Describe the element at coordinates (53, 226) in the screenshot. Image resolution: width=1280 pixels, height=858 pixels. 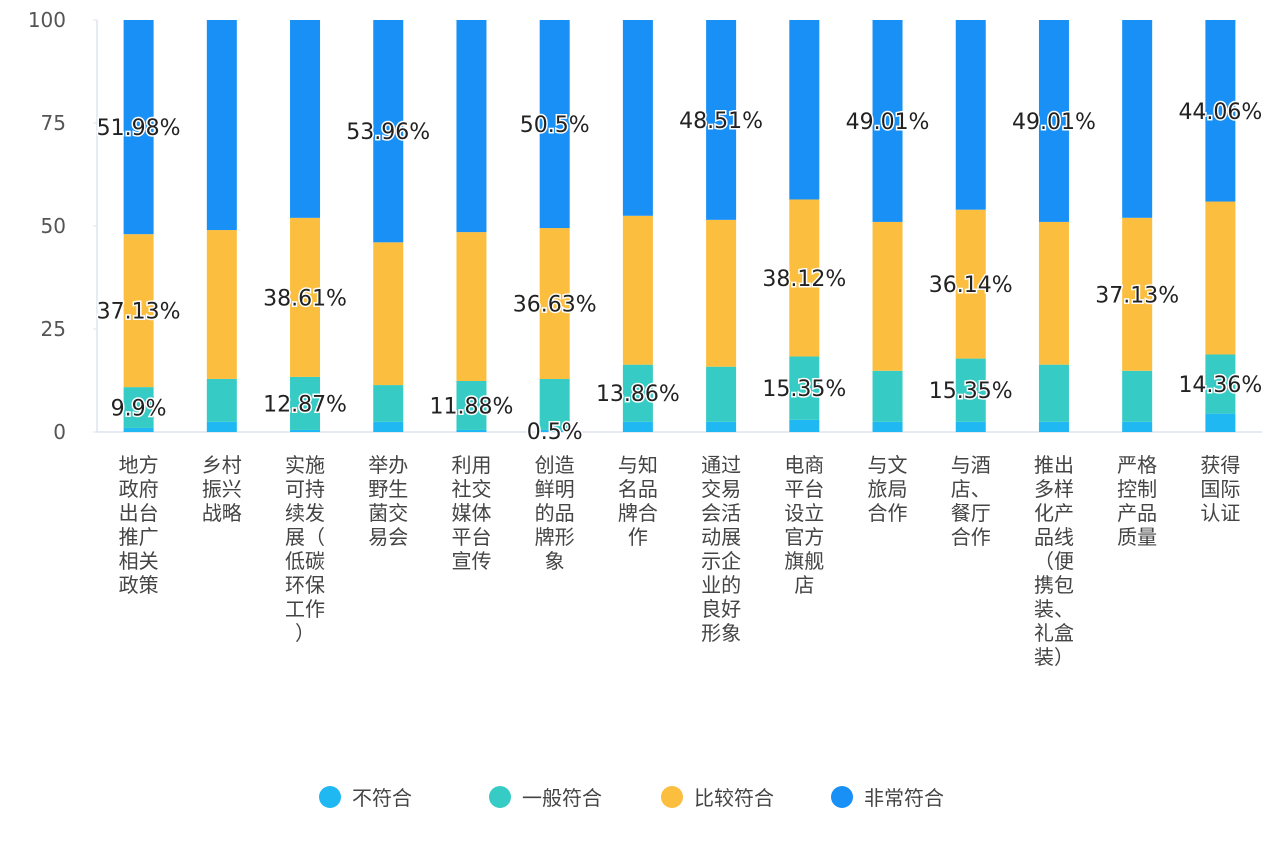
I see `y-tick-label: 50` at that location.